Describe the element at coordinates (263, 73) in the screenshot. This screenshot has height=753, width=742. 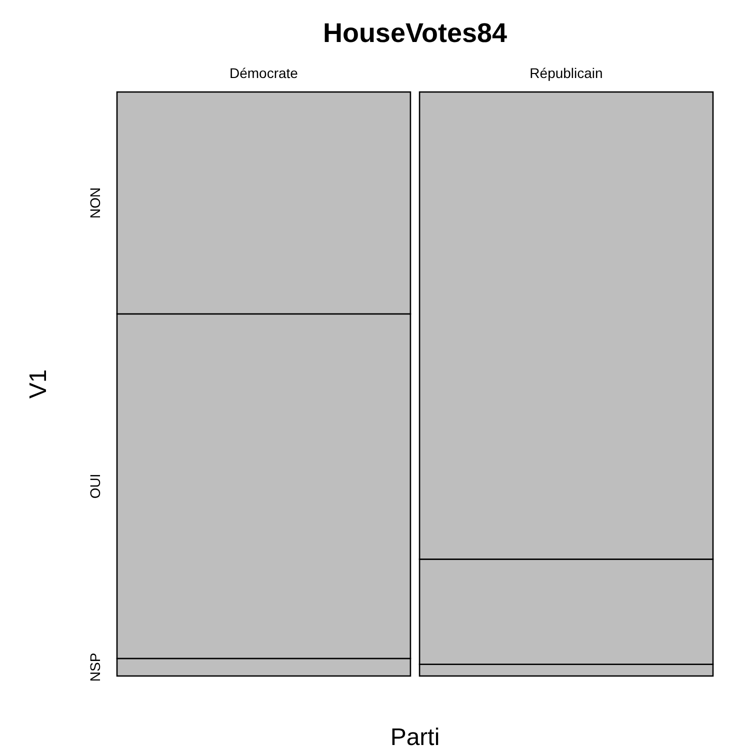
I see `x-tick-label: Démocrate` at that location.